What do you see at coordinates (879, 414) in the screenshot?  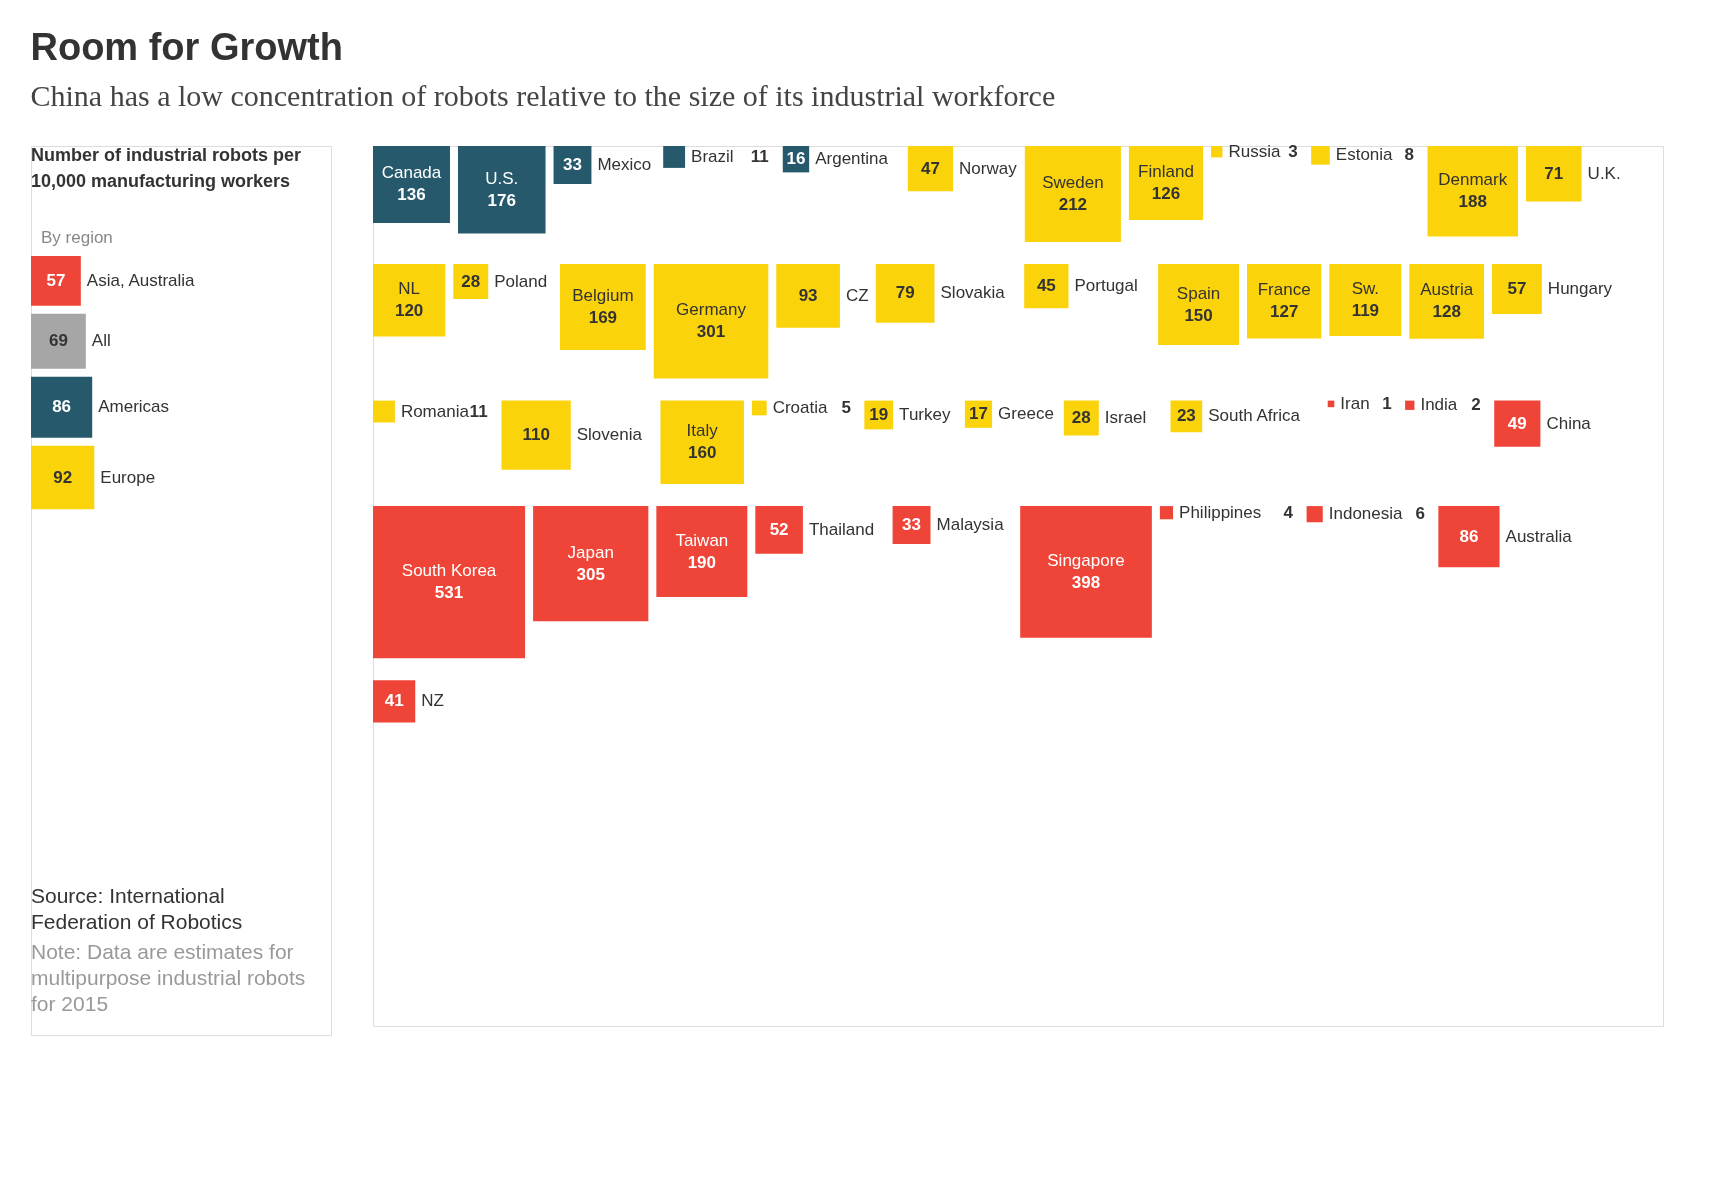 I see `data-label: 19` at bounding box center [879, 414].